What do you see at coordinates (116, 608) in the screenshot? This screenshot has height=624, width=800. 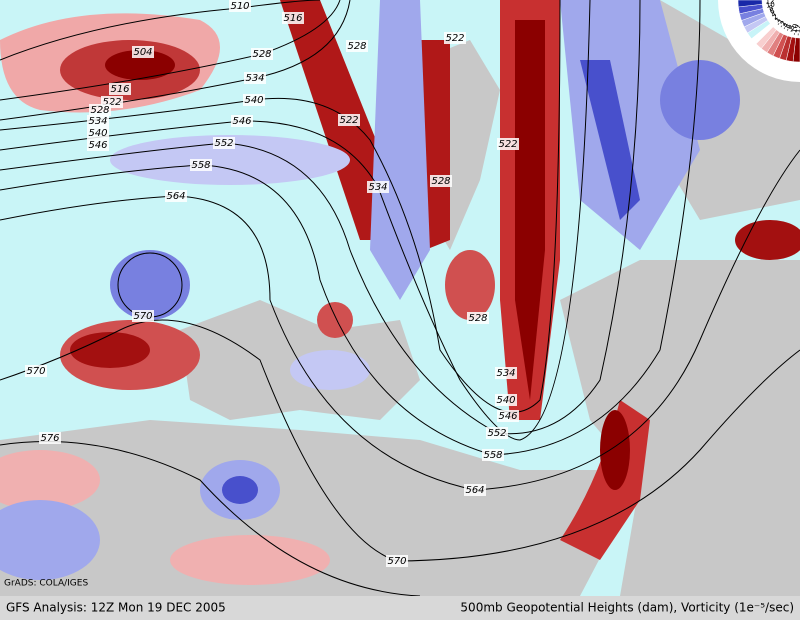 I see `title-left: GFS Analysis: 12Z Mon 19 DEC 2005` at bounding box center [116, 608].